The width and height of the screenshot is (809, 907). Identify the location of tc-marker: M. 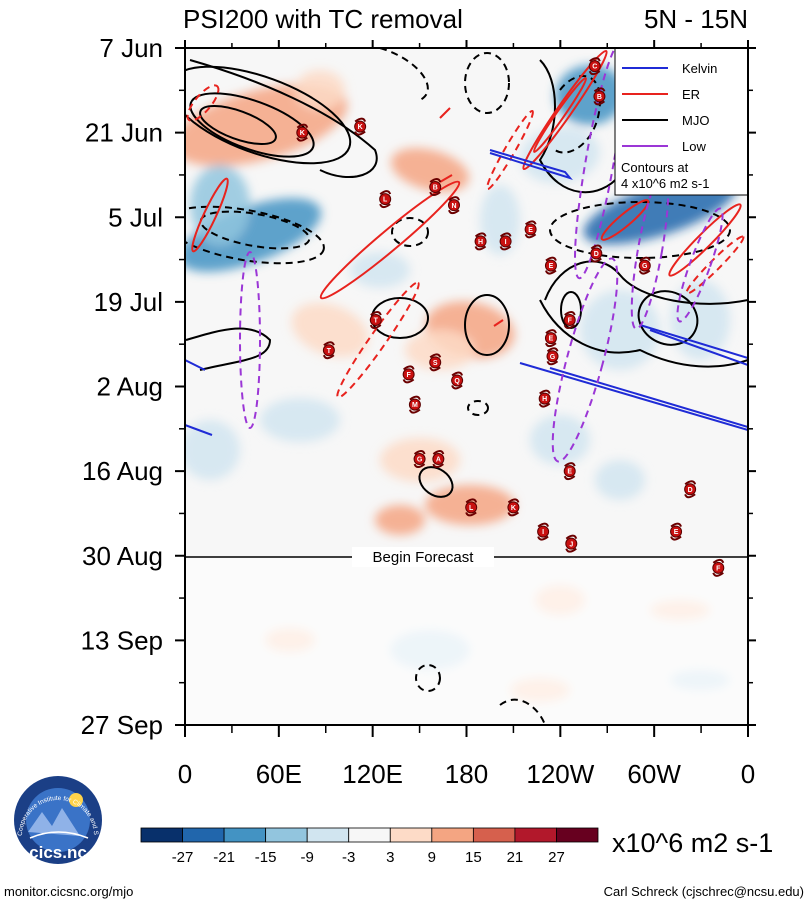
(414, 404).